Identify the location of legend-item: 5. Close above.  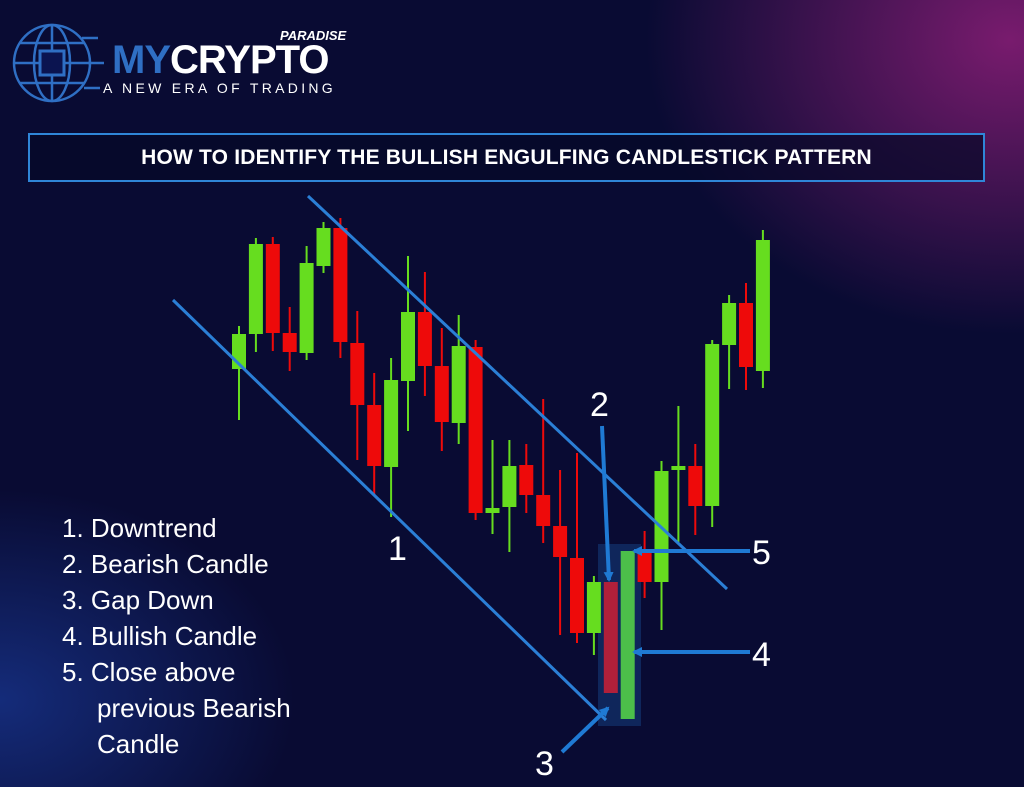
(149, 672).